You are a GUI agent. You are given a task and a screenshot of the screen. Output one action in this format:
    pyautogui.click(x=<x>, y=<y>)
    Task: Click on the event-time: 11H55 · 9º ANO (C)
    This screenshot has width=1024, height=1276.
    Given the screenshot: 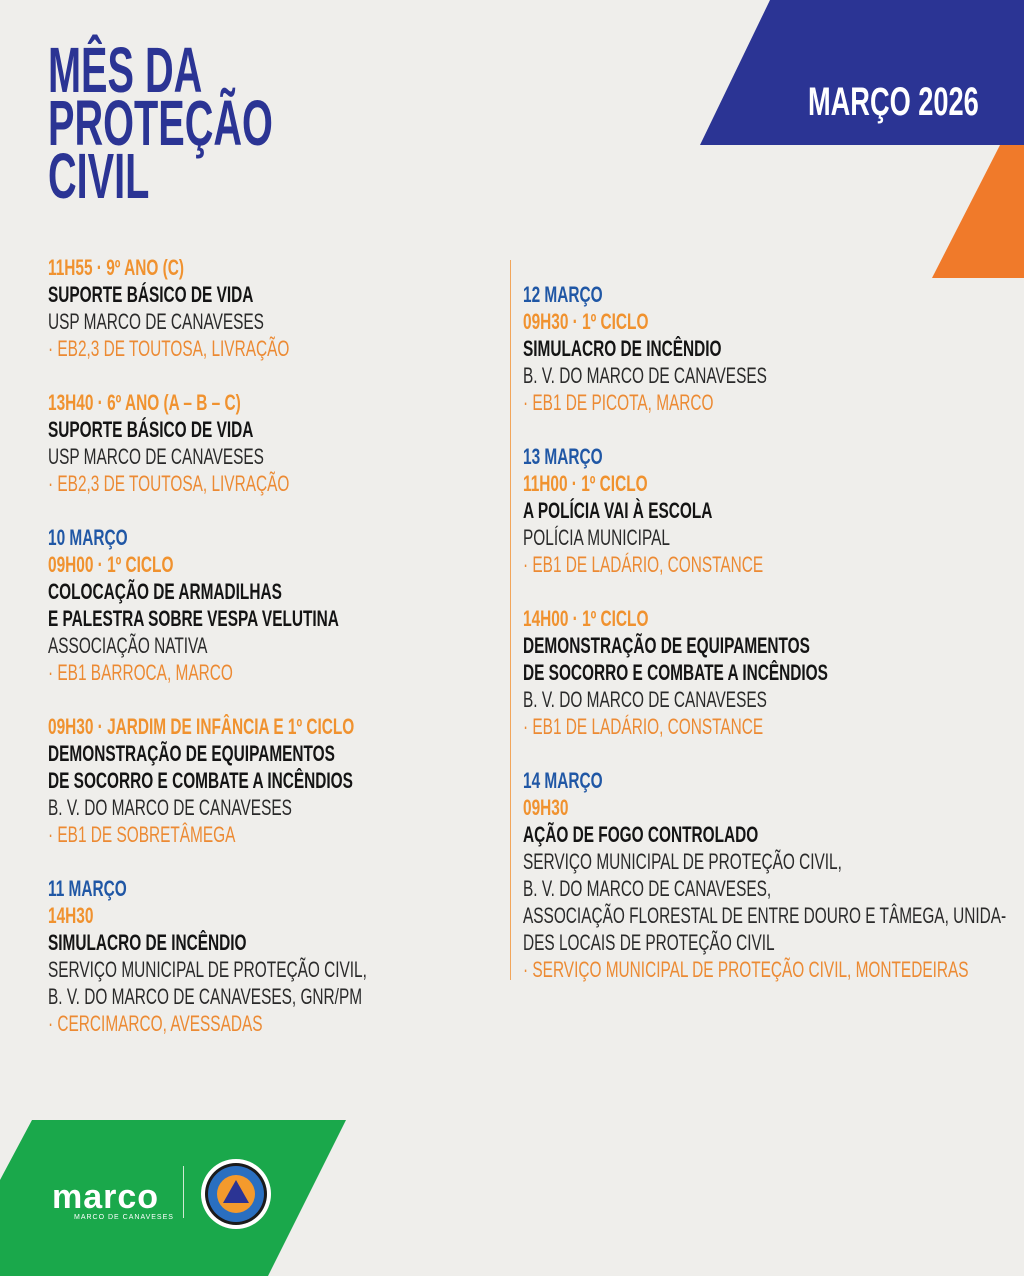 What is the action you would take?
    pyautogui.click(x=116, y=267)
    